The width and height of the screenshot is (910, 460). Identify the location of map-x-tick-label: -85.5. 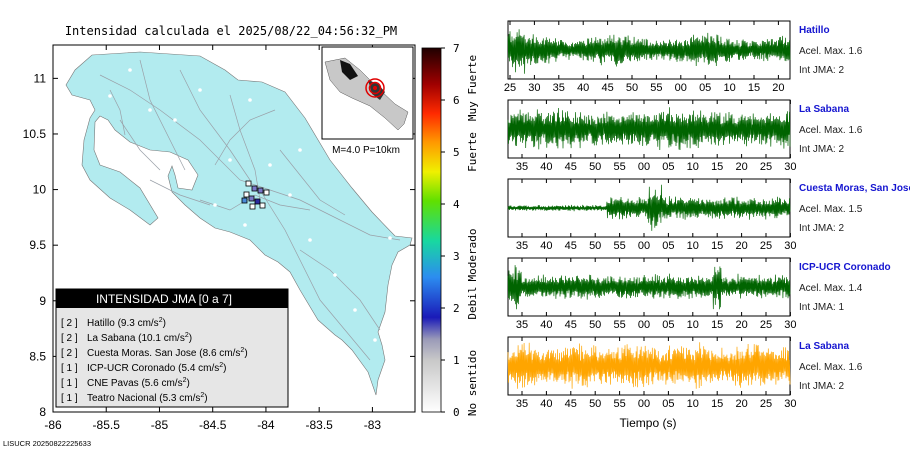
(107, 425).